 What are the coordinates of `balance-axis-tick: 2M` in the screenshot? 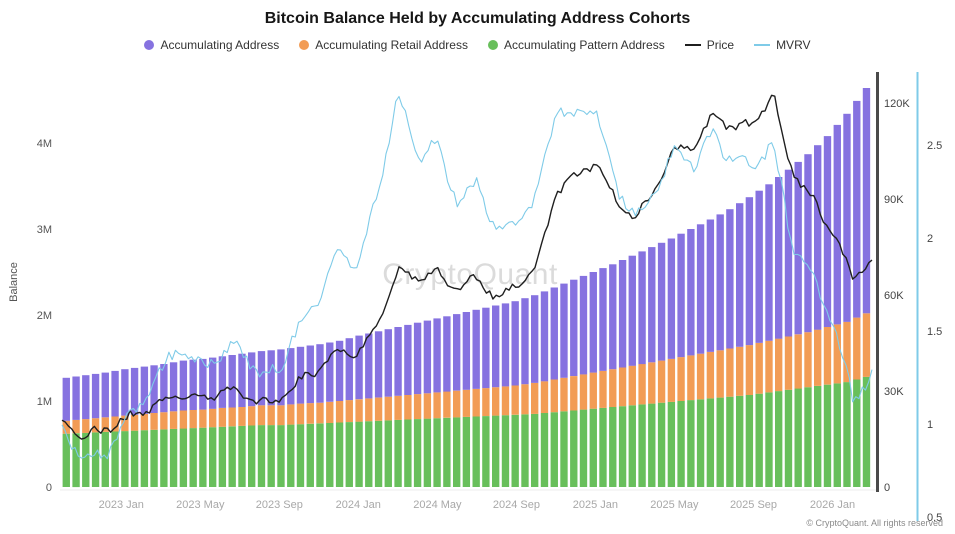 It's located at (44, 316).